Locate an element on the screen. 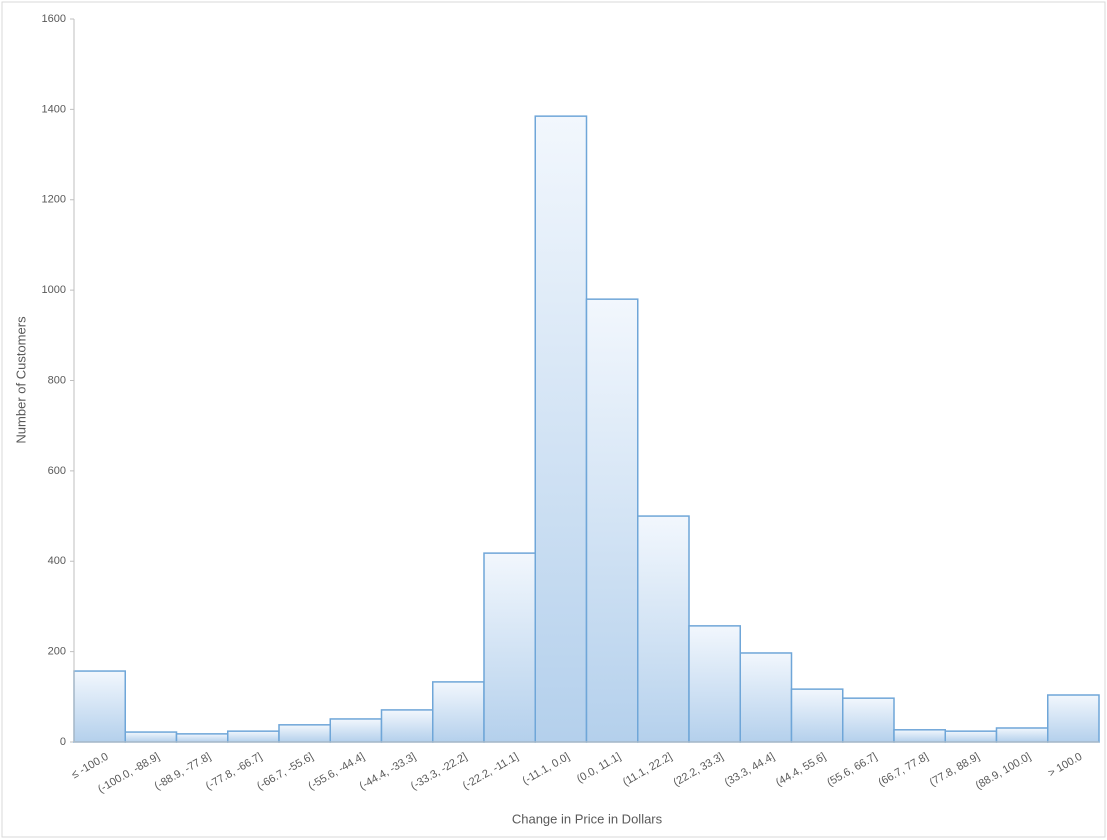 The image size is (1107, 840). x-tick-label: (-22.2, -11.1] is located at coordinates (491, 771).